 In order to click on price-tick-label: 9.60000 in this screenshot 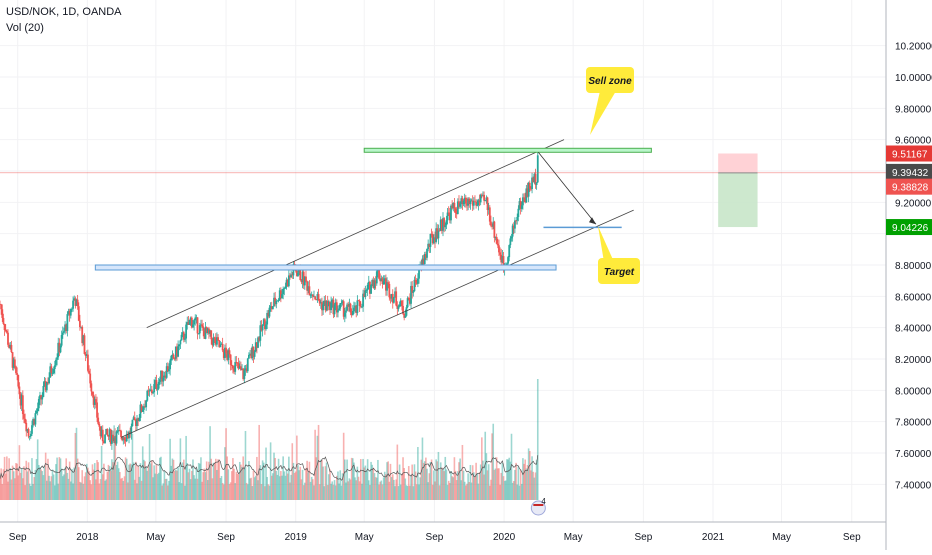, I will do `click(913, 141)`.